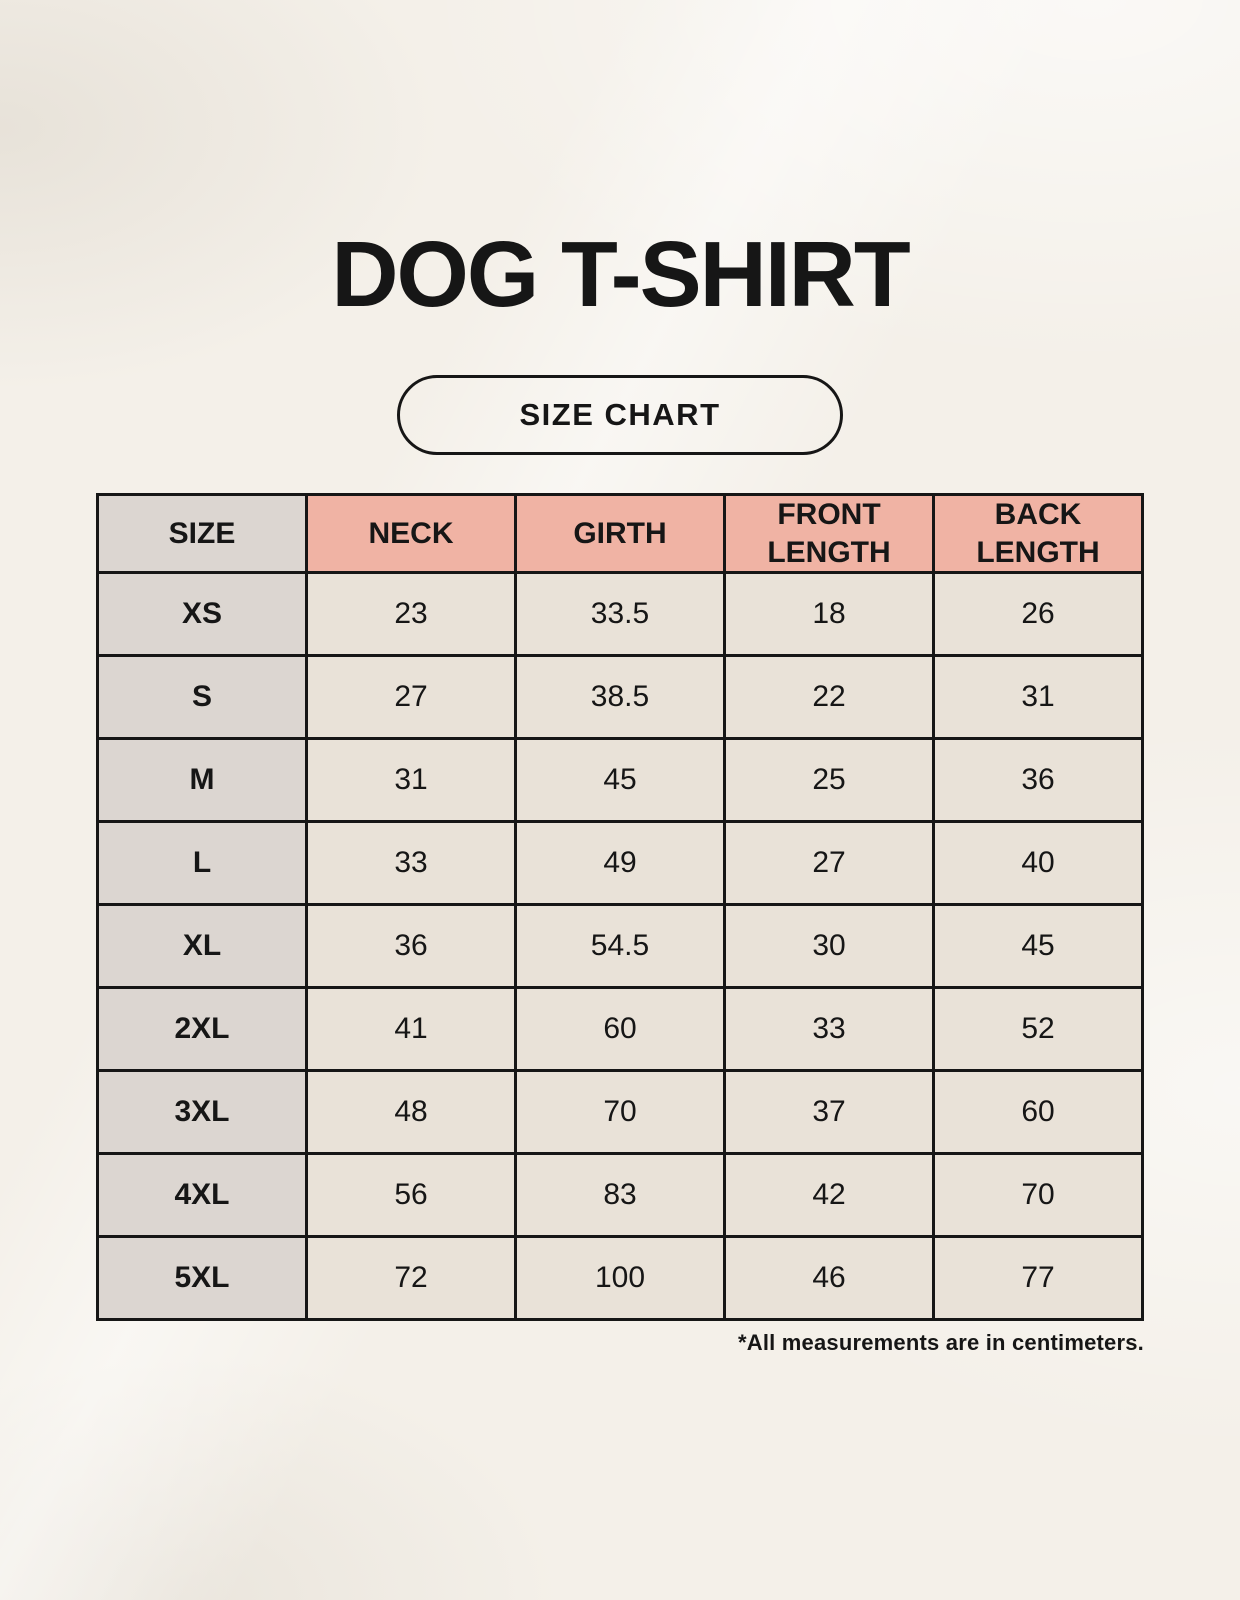 The image size is (1240, 1600). Describe the element at coordinates (202, 780) in the screenshot. I see `size-label-cell: M` at that location.